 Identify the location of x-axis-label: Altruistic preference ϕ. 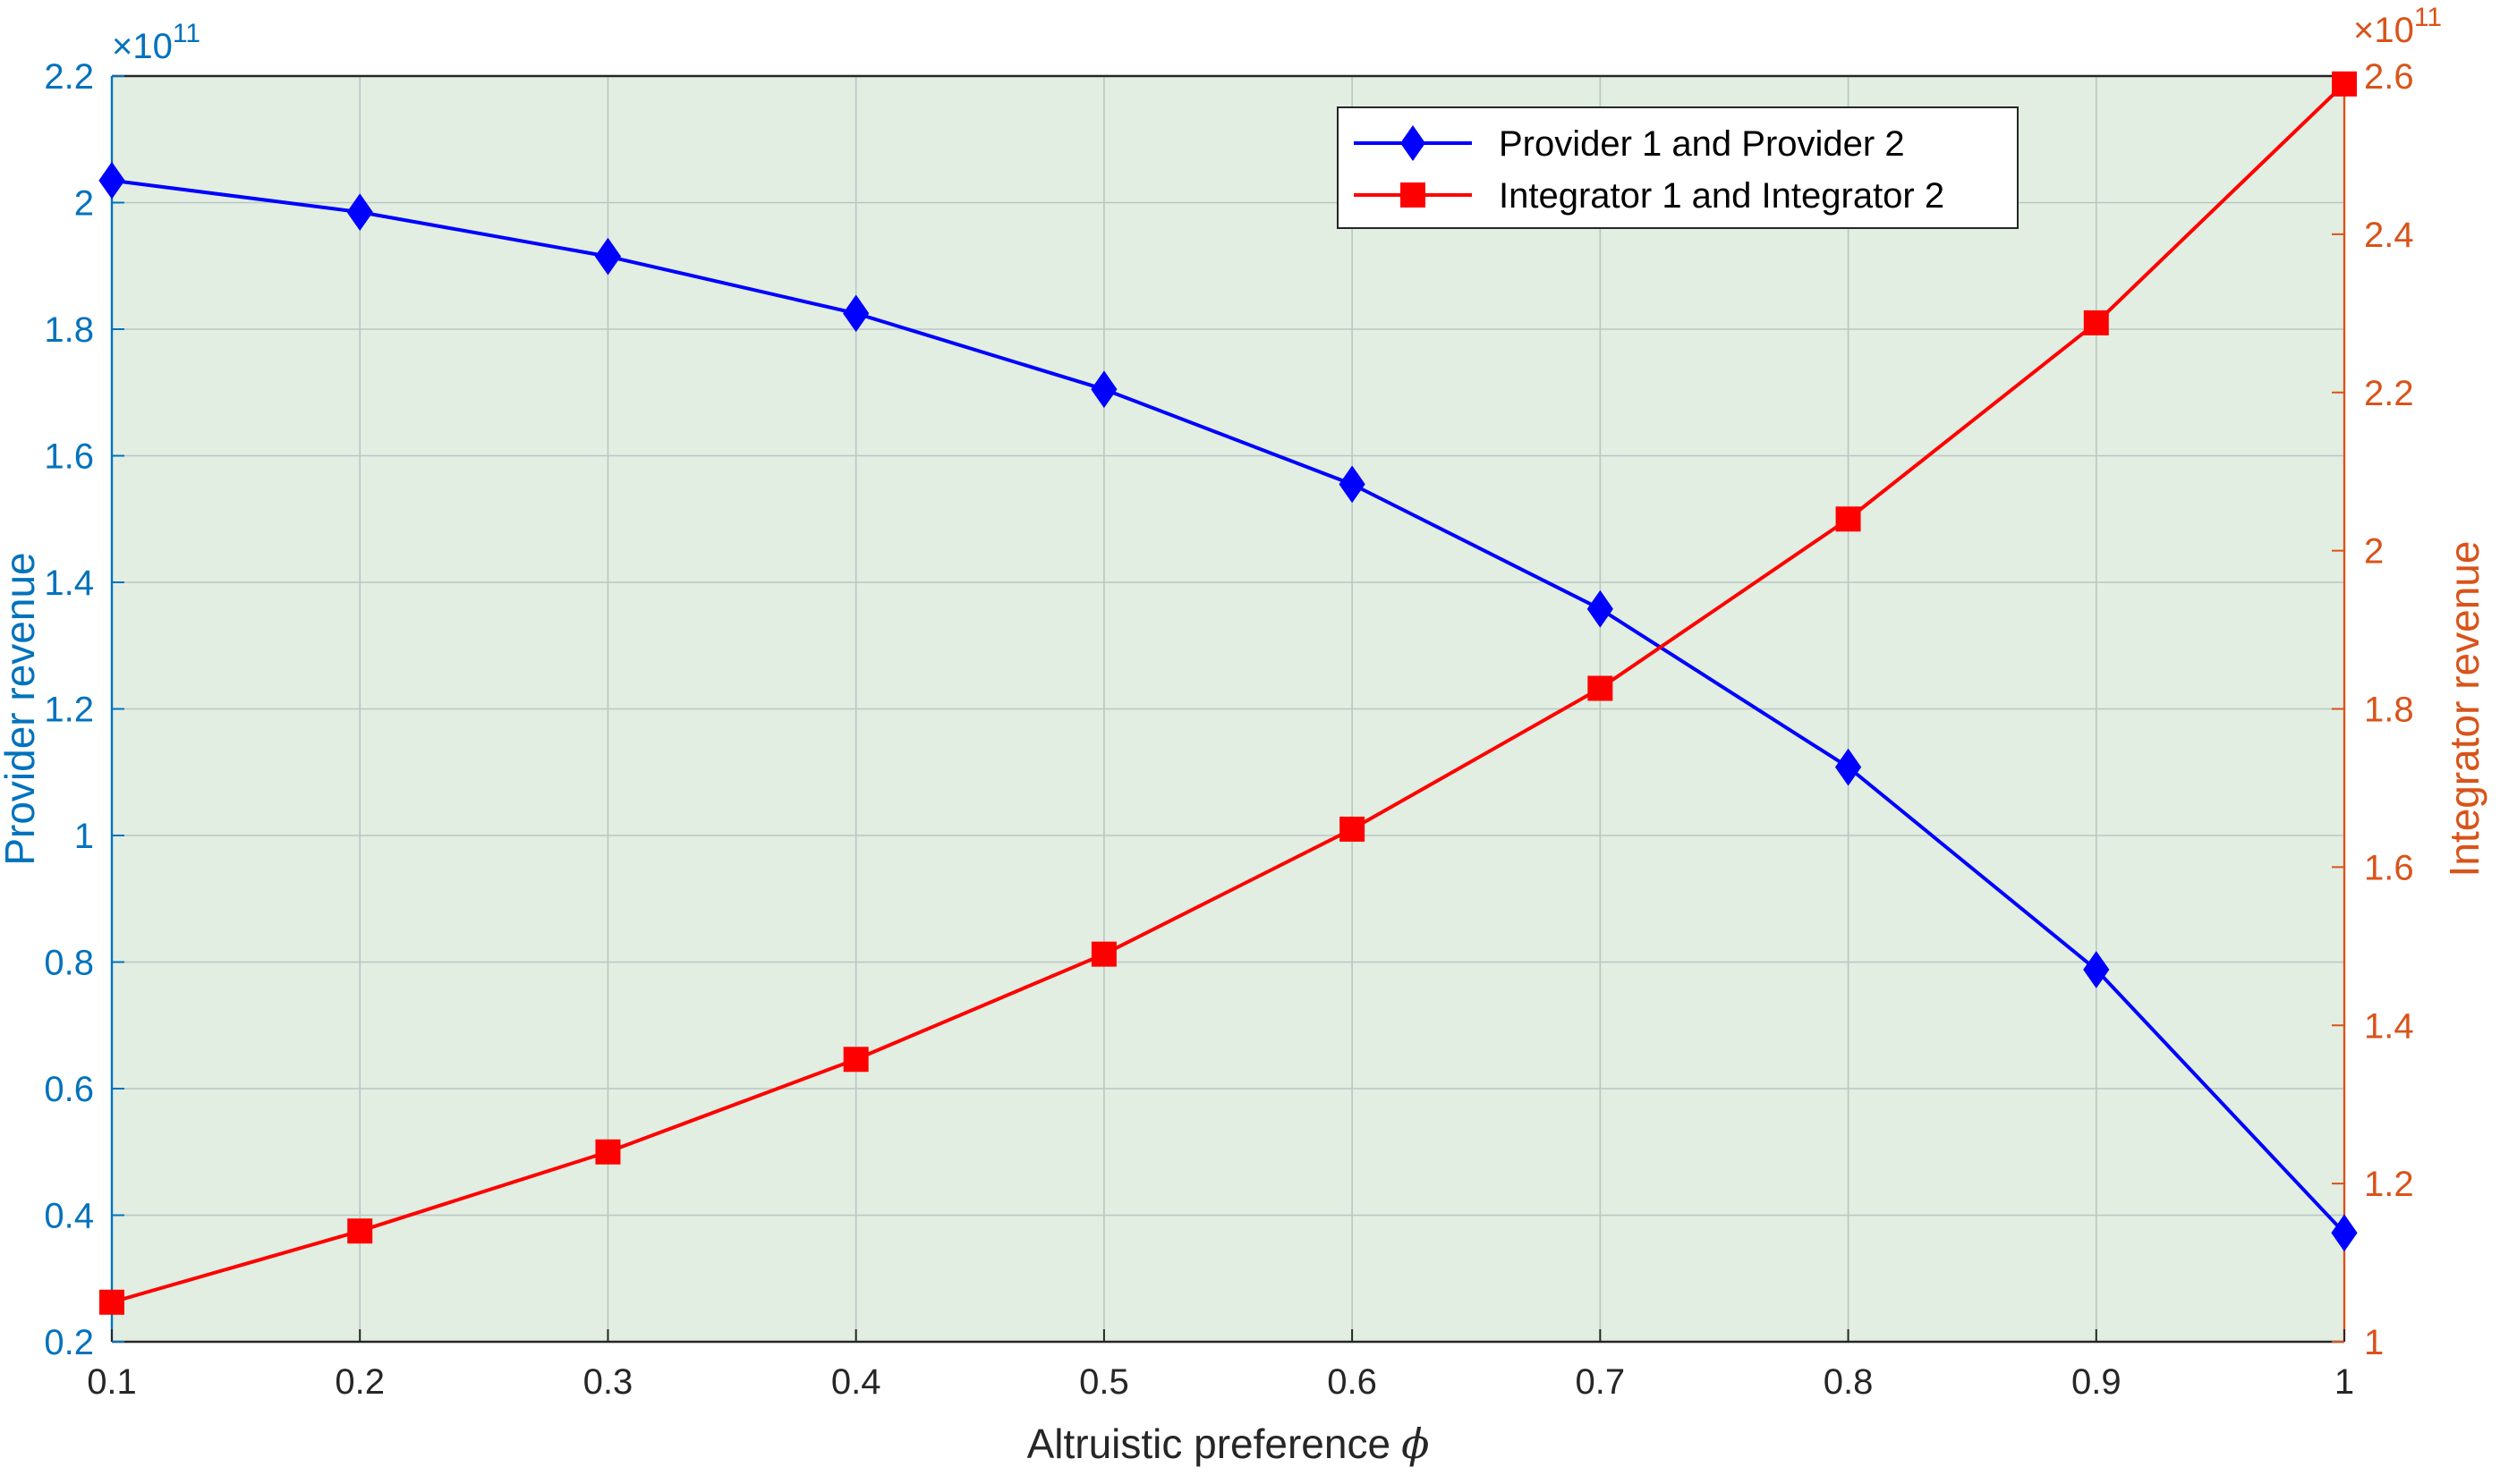
(1228, 1444).